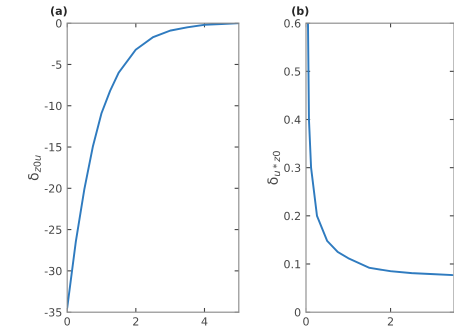  What do you see at coordinates (292, 216) in the screenshot?
I see `y-tick-label: 0.2` at bounding box center [292, 216].